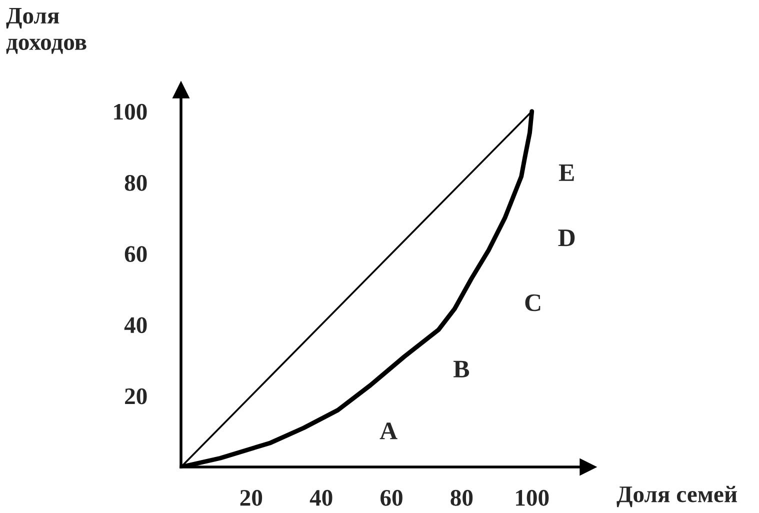 The image size is (759, 513). What do you see at coordinates (676, 497) in the screenshot?
I see `x-axis-title: Доля семей` at bounding box center [676, 497].